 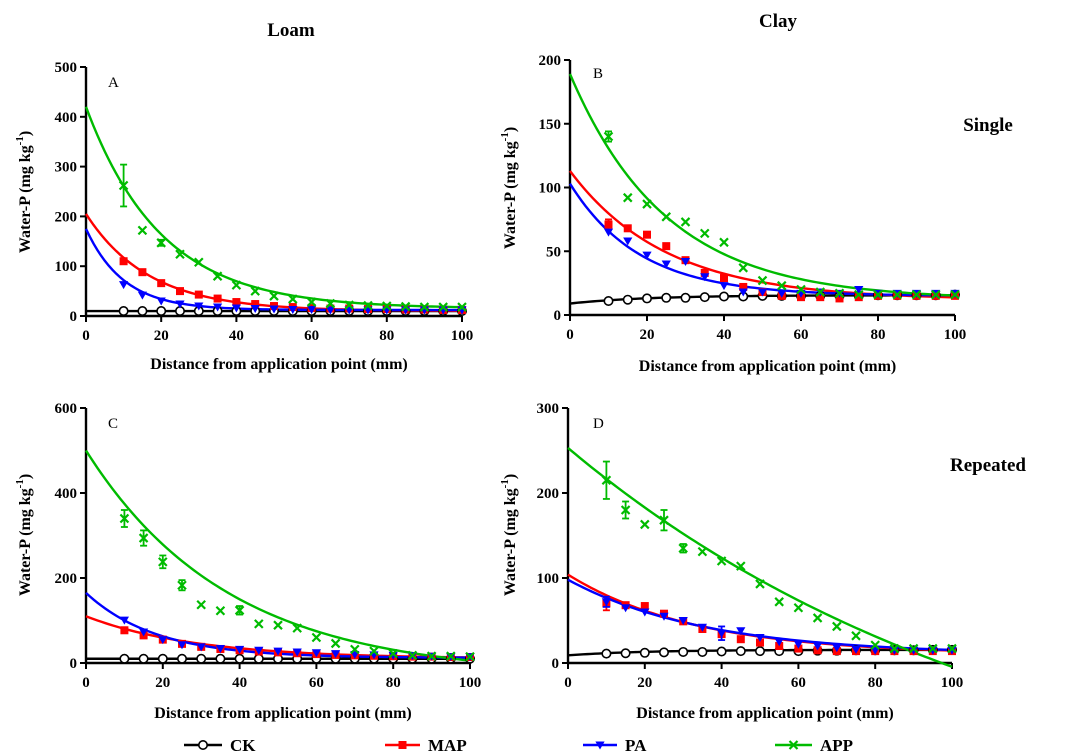 What do you see at coordinates (278, 364) in the screenshot?
I see `x-axis-label: Distance from application point (mm)` at bounding box center [278, 364].